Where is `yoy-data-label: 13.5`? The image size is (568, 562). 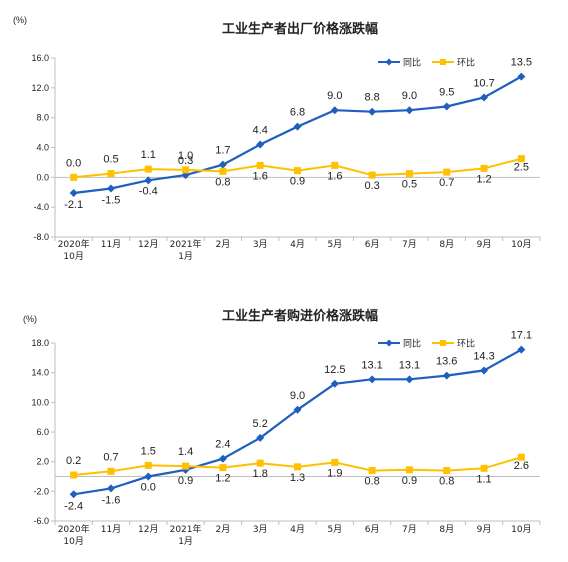 yoy-data-label: 13.5 is located at coordinates (521, 63).